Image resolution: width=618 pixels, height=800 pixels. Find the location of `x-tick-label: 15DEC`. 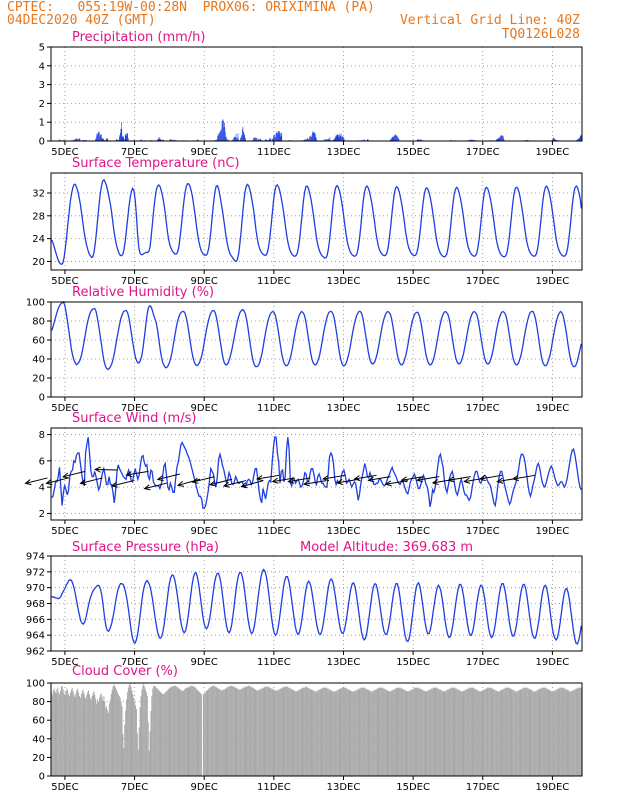

x-tick-label: 15DEC is located at coordinates (413, 281).